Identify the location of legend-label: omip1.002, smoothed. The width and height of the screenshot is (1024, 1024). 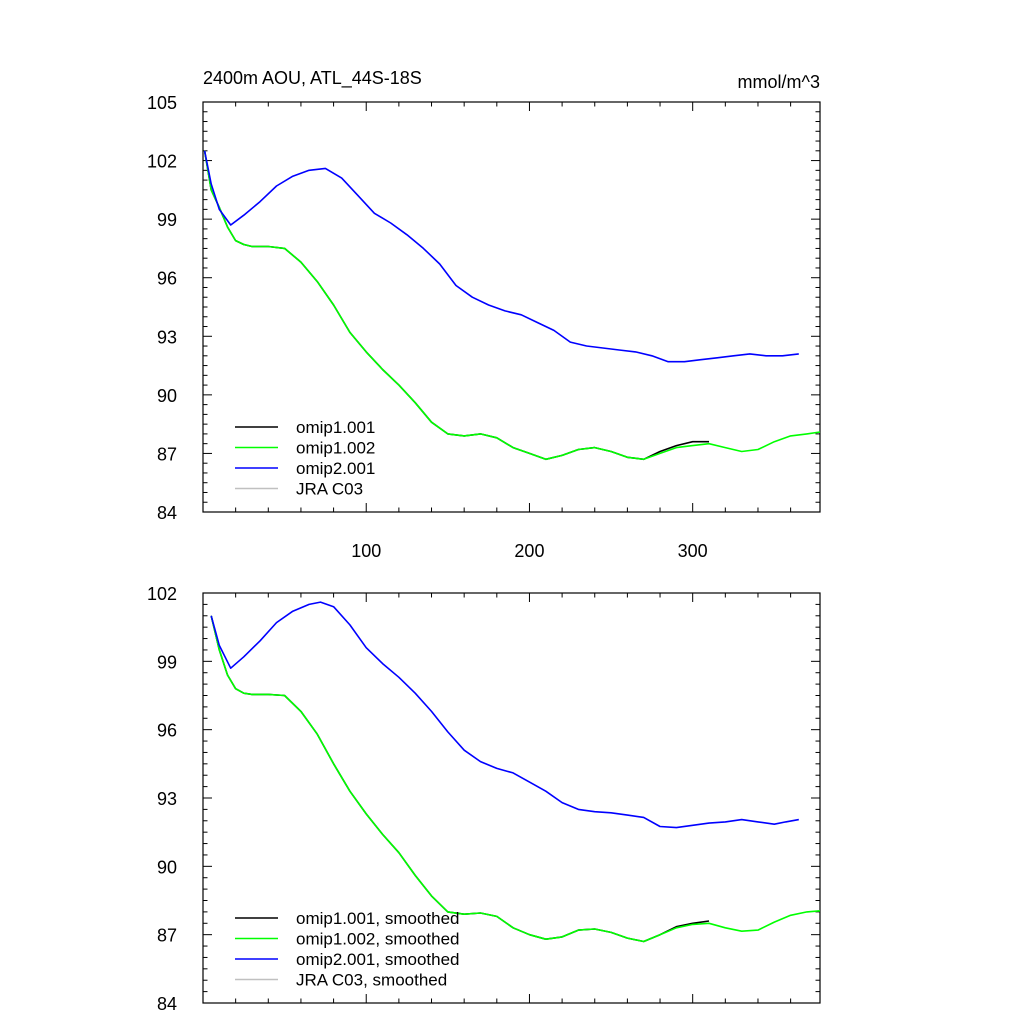
(378, 939).